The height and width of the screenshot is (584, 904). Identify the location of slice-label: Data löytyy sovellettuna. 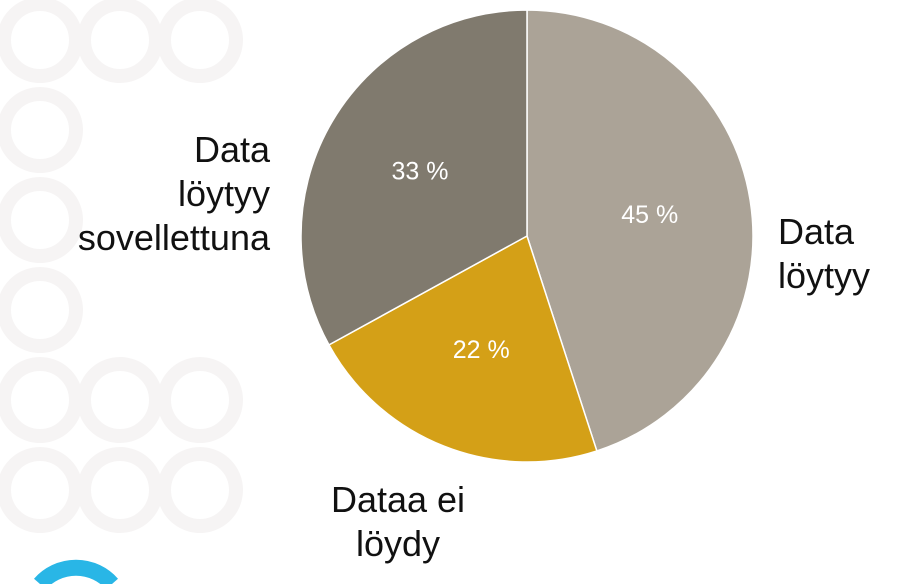
(173, 193).